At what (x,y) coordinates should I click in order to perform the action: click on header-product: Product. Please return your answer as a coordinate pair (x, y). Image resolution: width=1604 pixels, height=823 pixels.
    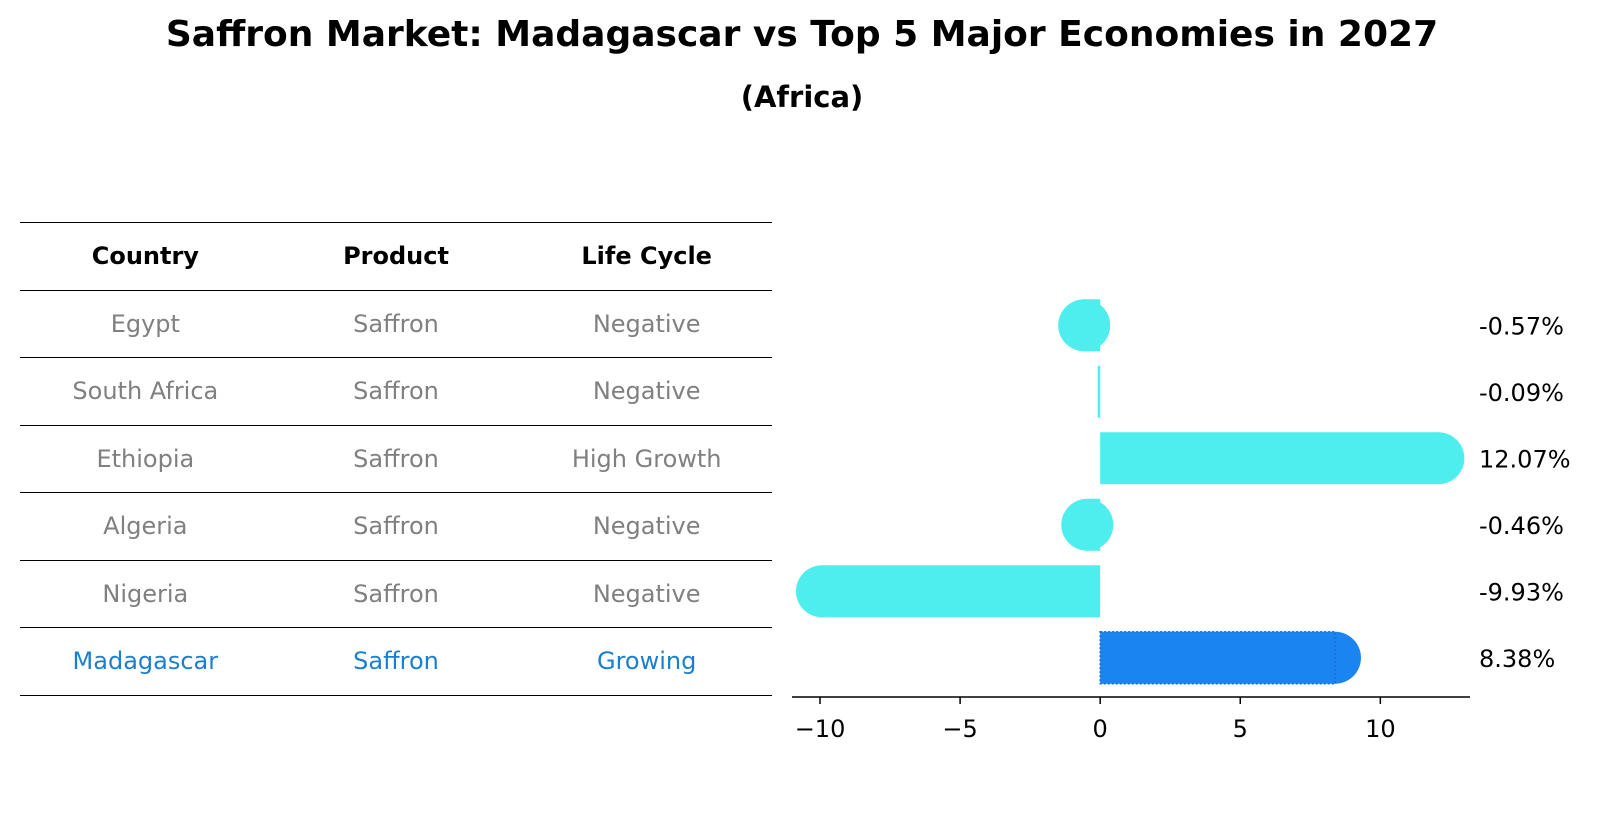
    Looking at the image, I should click on (396, 256).